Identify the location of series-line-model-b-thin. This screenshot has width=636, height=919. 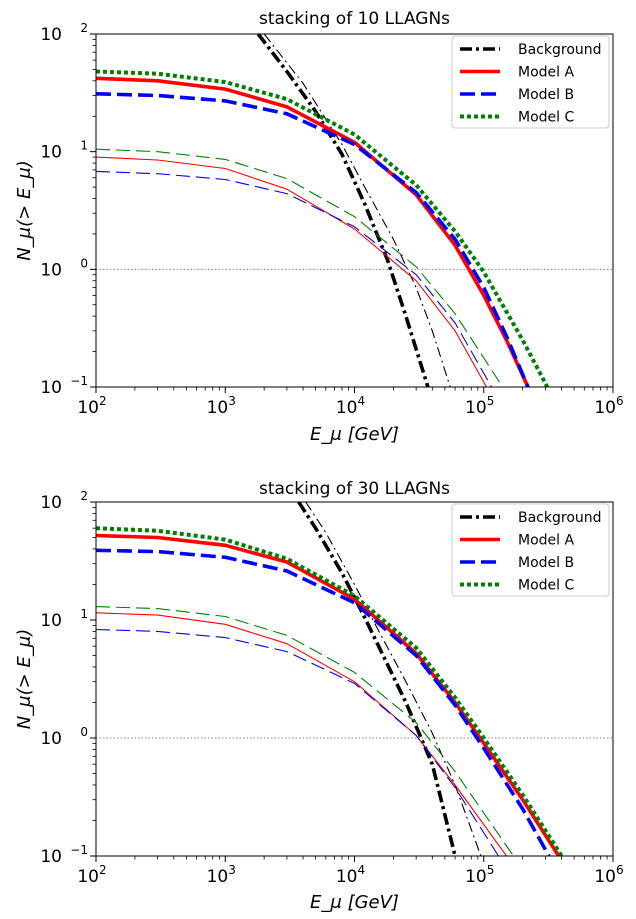
(294, 278).